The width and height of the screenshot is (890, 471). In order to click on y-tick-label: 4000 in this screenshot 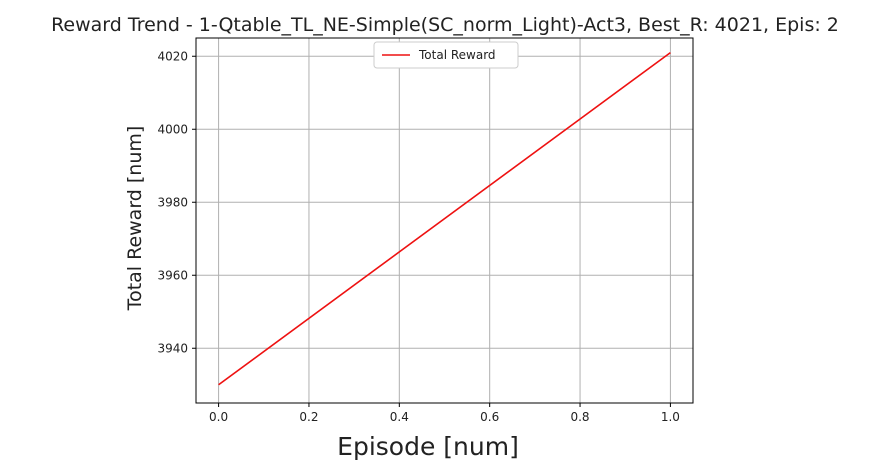, I will do `click(172, 129)`.